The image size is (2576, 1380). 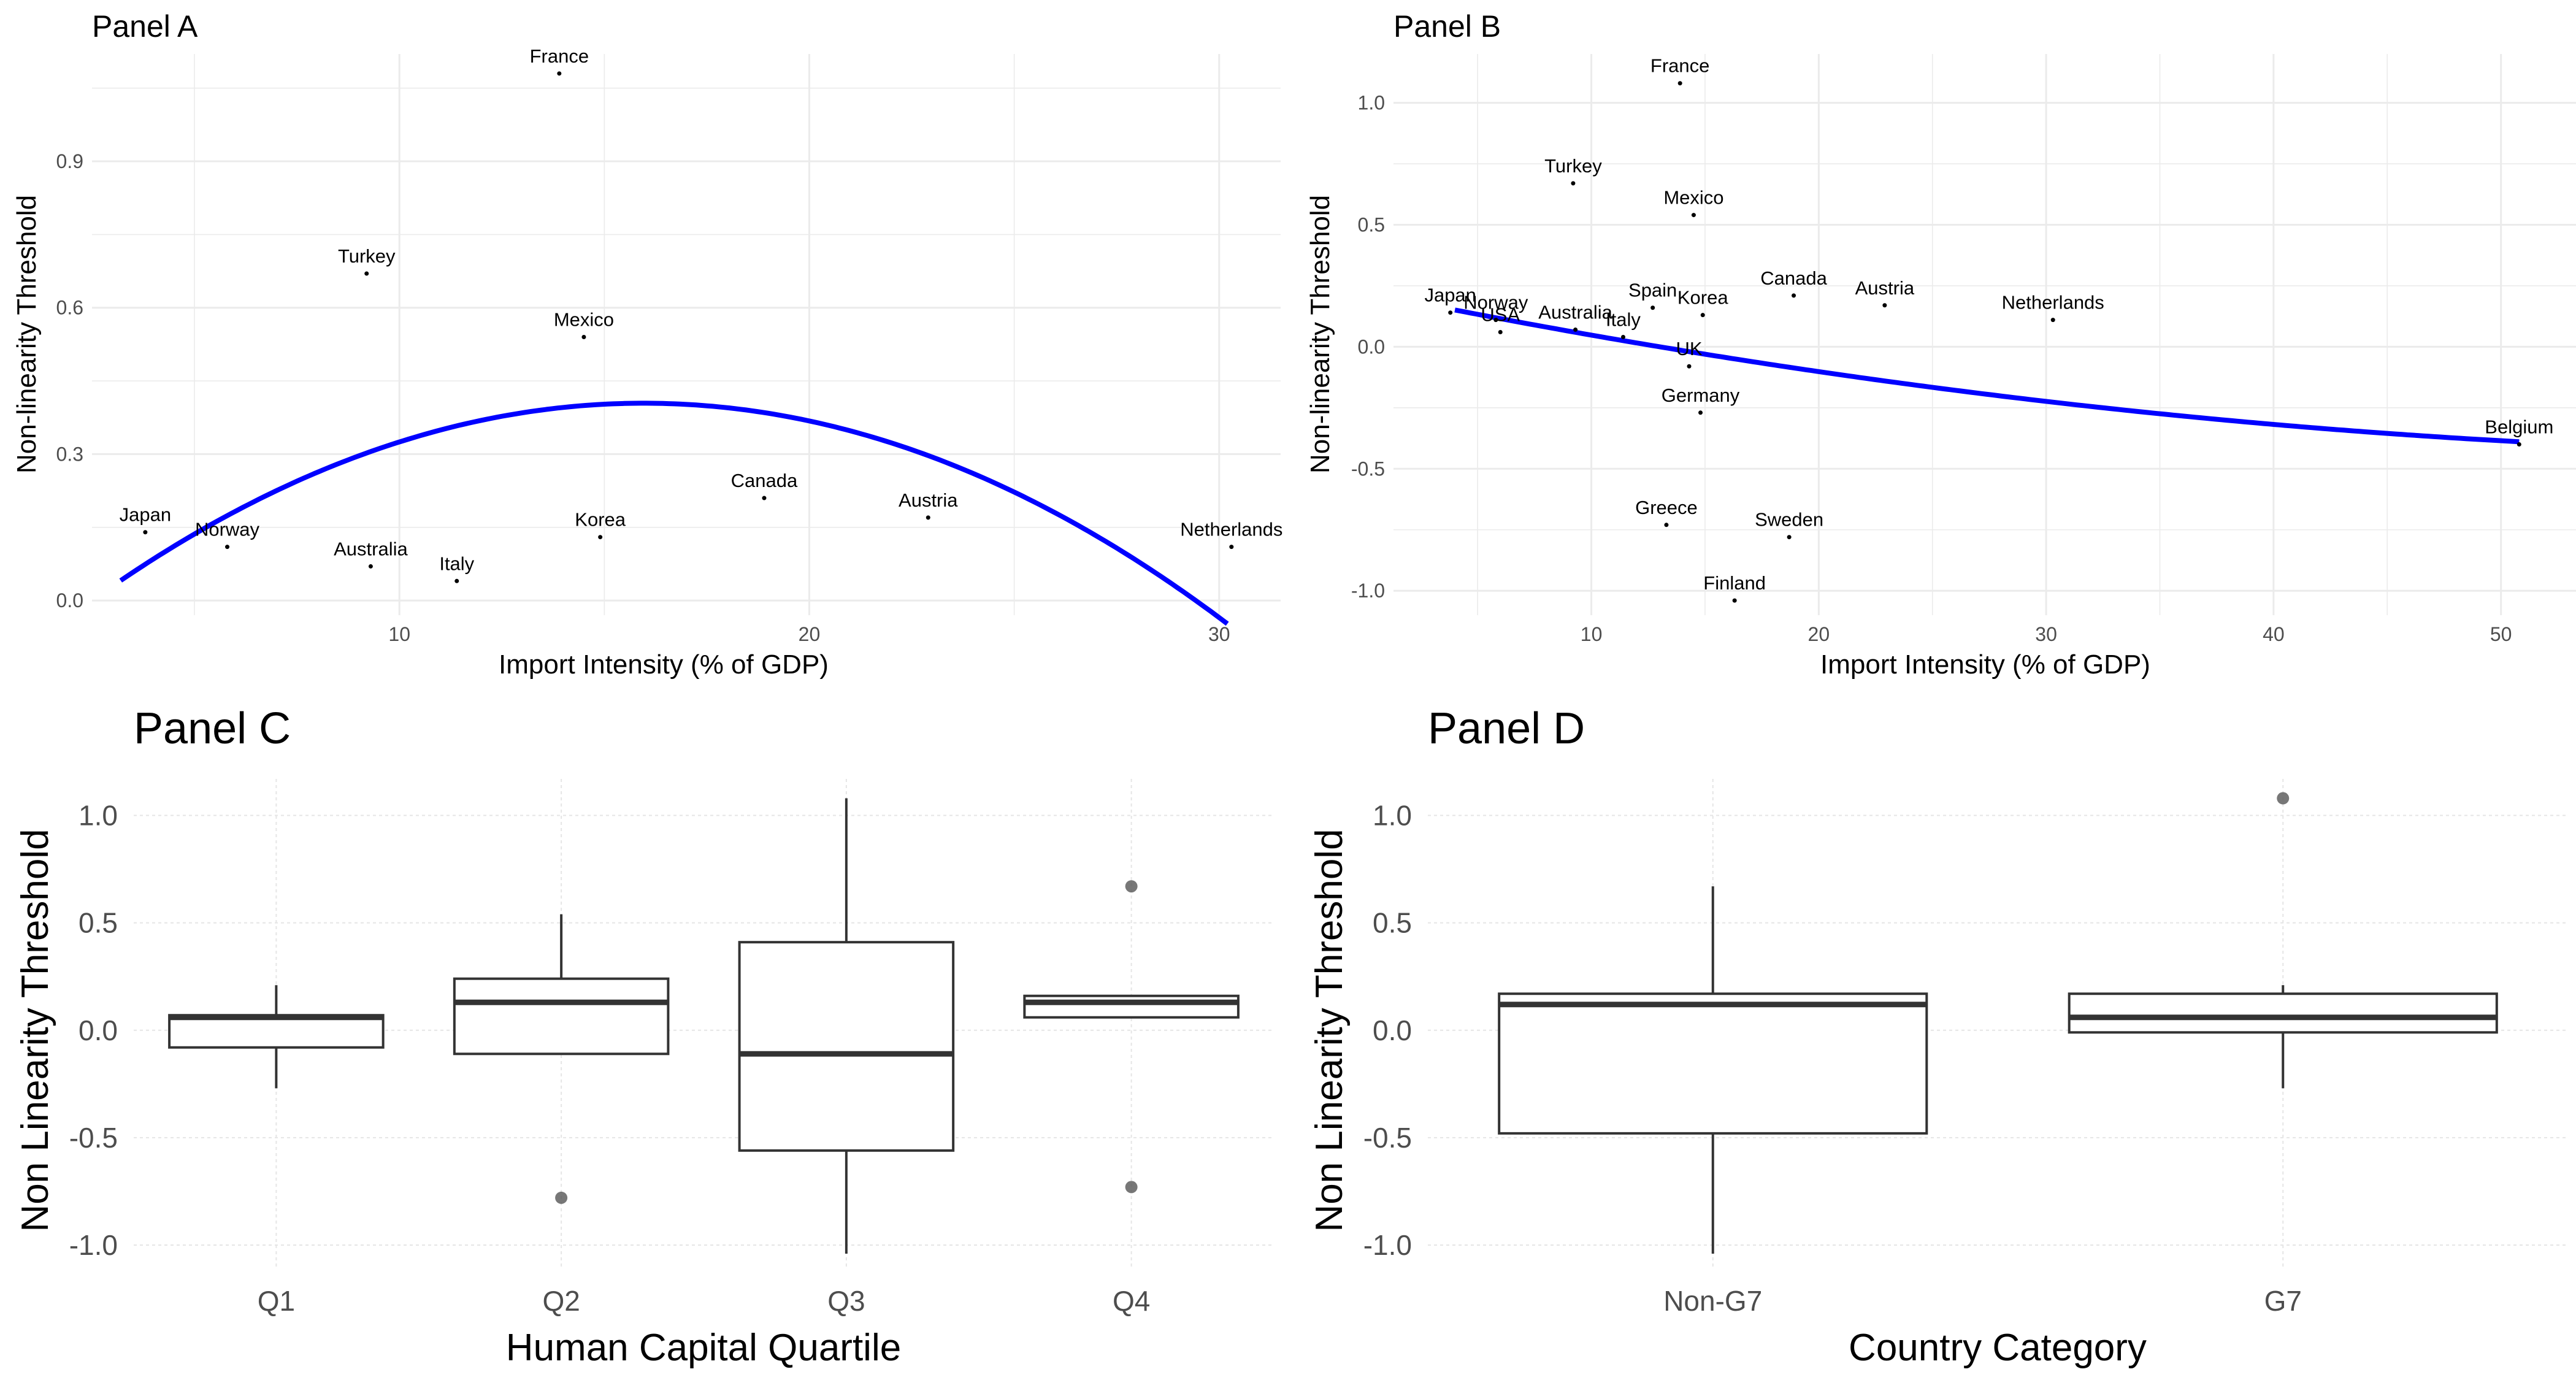 I want to click on panel-a-point-label: Turkey, so click(x=367, y=256).